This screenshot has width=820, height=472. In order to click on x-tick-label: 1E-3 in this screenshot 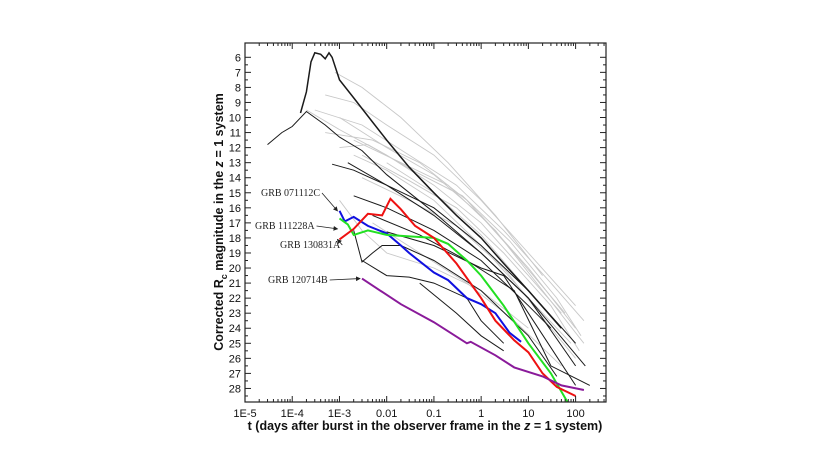, I will do `click(339, 414)`.